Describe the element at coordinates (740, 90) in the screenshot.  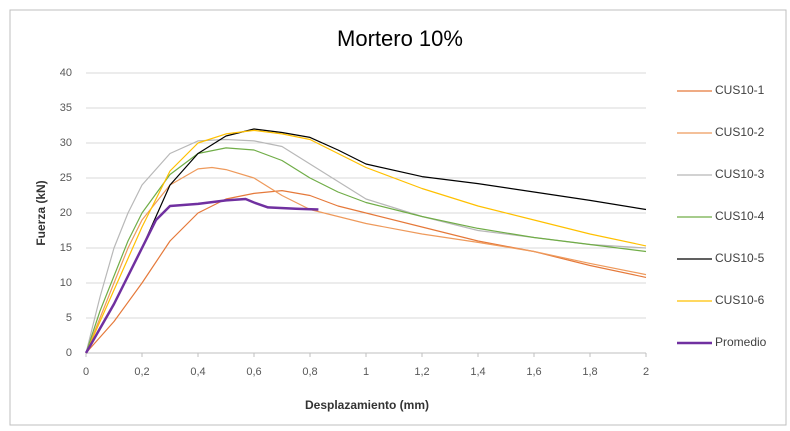
I see `legend-label: CUS10-1` at that location.